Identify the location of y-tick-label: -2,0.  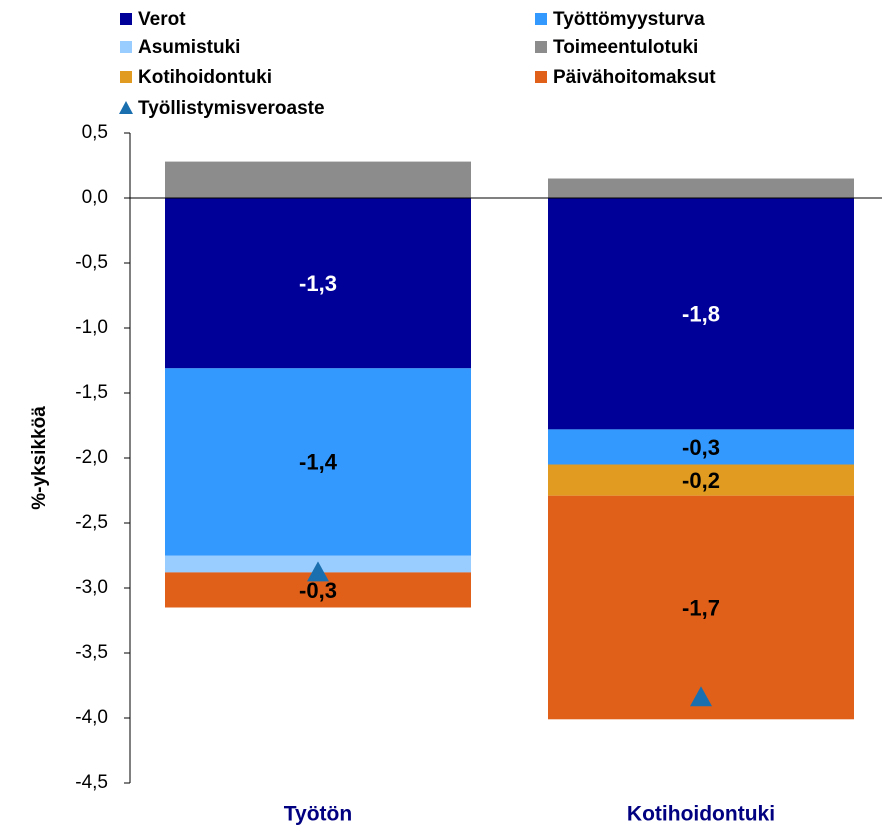
(91, 457).